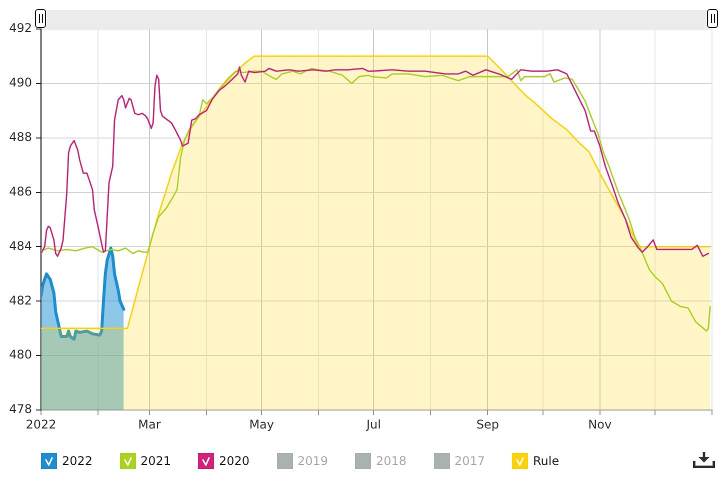  Describe the element at coordinates (149, 424) in the screenshot. I see `x-tick-label: Mar` at that location.